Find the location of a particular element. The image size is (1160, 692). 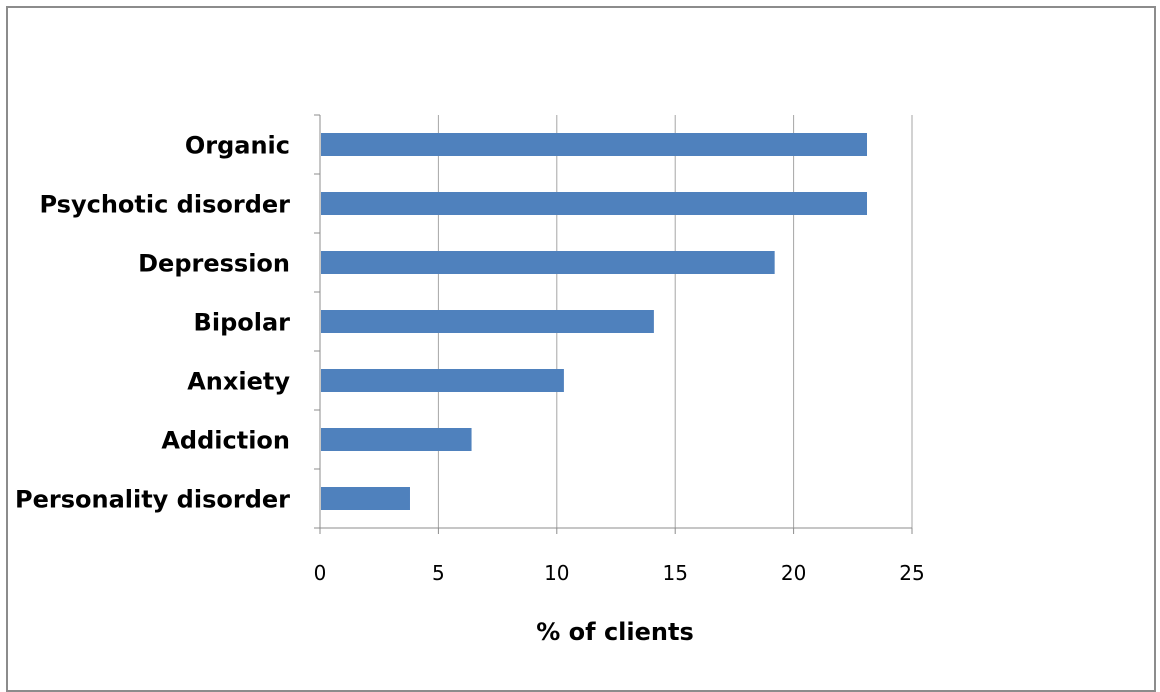

bar-addiction is located at coordinates (396, 439).